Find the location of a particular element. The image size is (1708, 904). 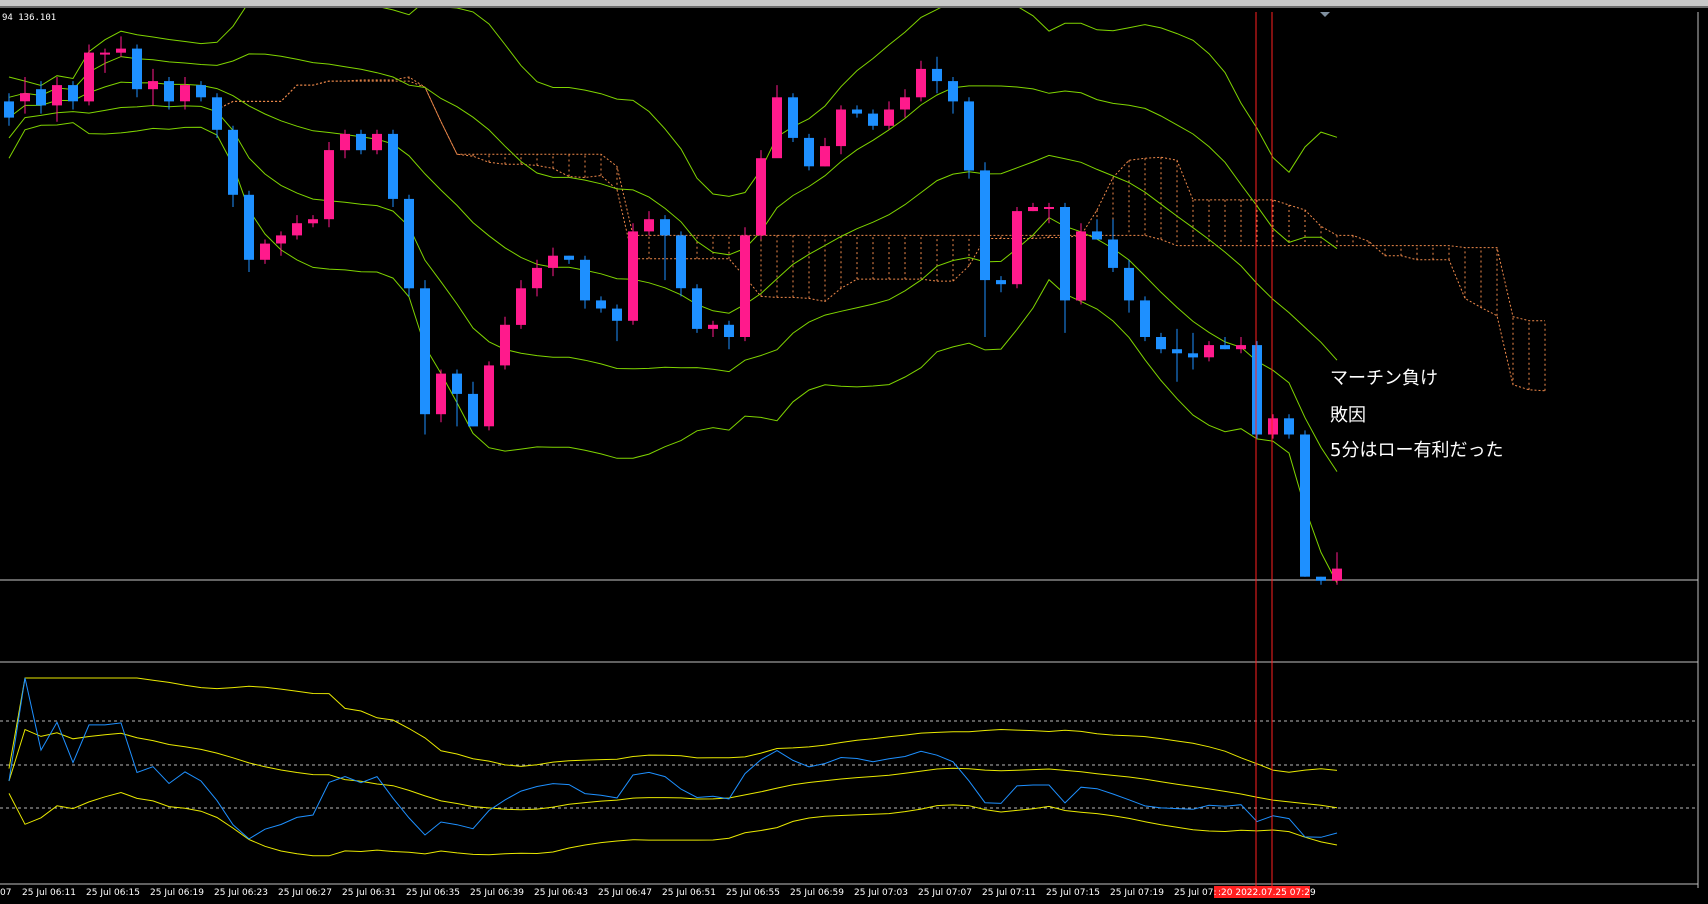

time-label: 25 Jul 07:19 is located at coordinates (1137, 893).